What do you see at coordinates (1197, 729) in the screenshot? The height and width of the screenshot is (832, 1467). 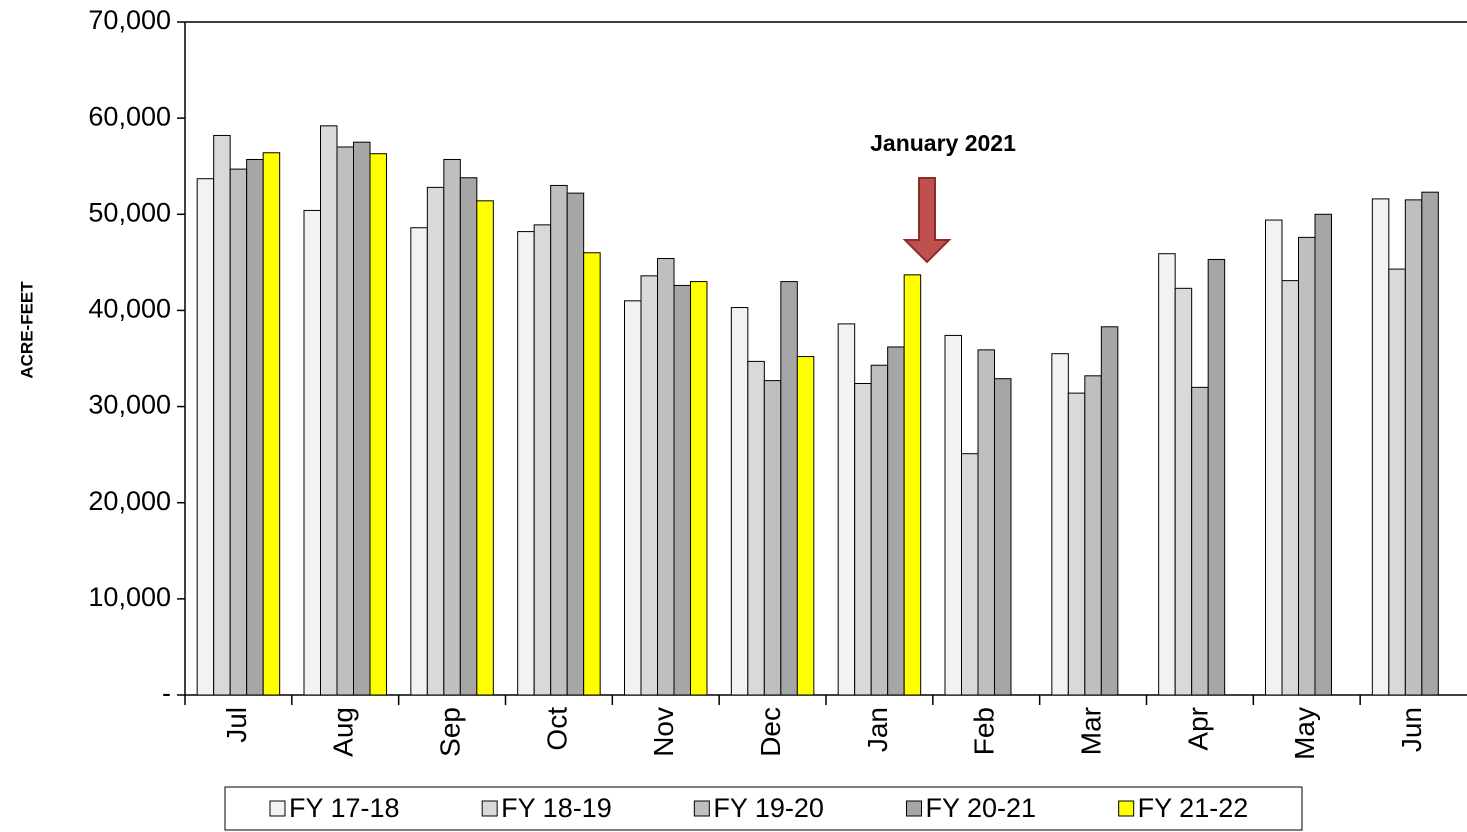 I see `x-tick-label: Apr` at bounding box center [1197, 729].